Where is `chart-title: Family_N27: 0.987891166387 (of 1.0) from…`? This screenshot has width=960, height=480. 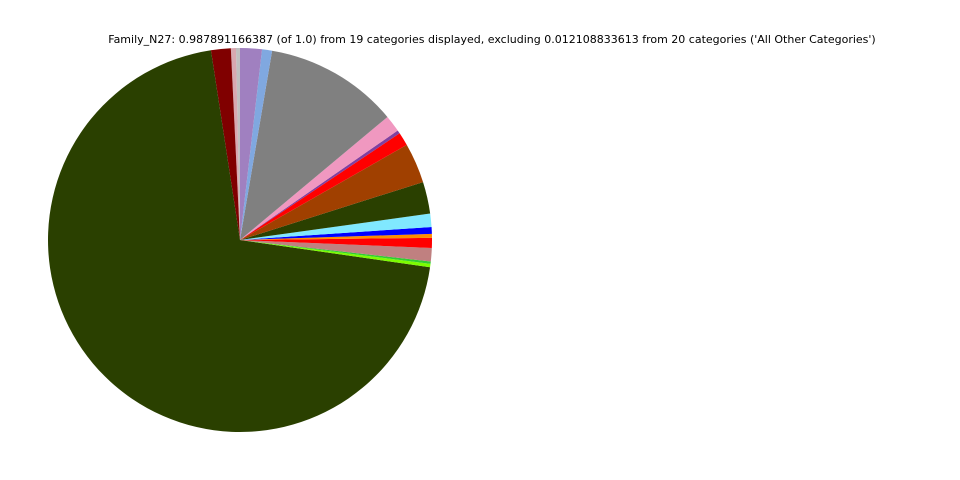
chart-title: Family_N27: 0.987891166387 (of 1.0) from… is located at coordinates (491, 39).